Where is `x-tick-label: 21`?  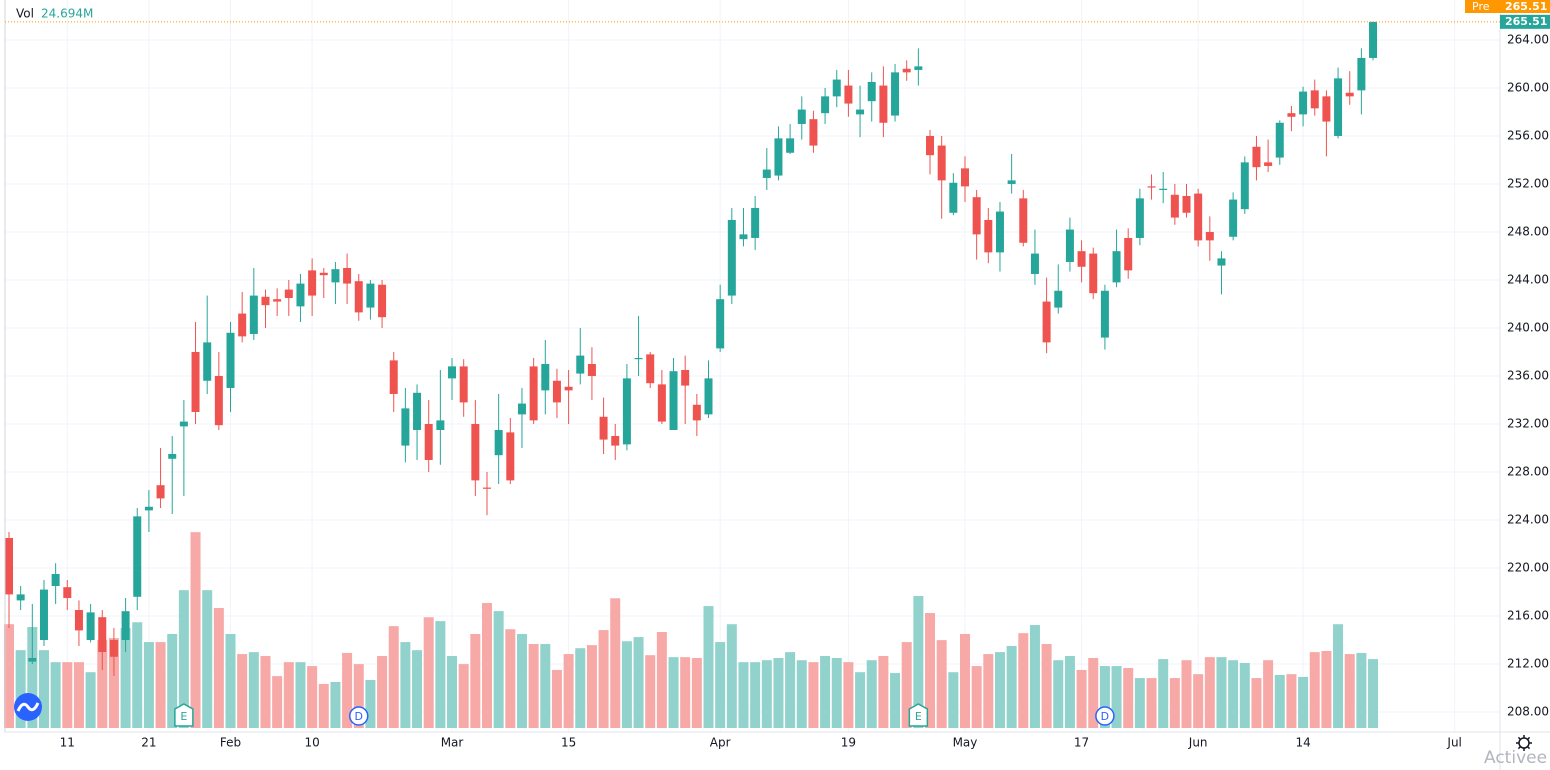 x-tick-label: 21 is located at coordinates (148, 743).